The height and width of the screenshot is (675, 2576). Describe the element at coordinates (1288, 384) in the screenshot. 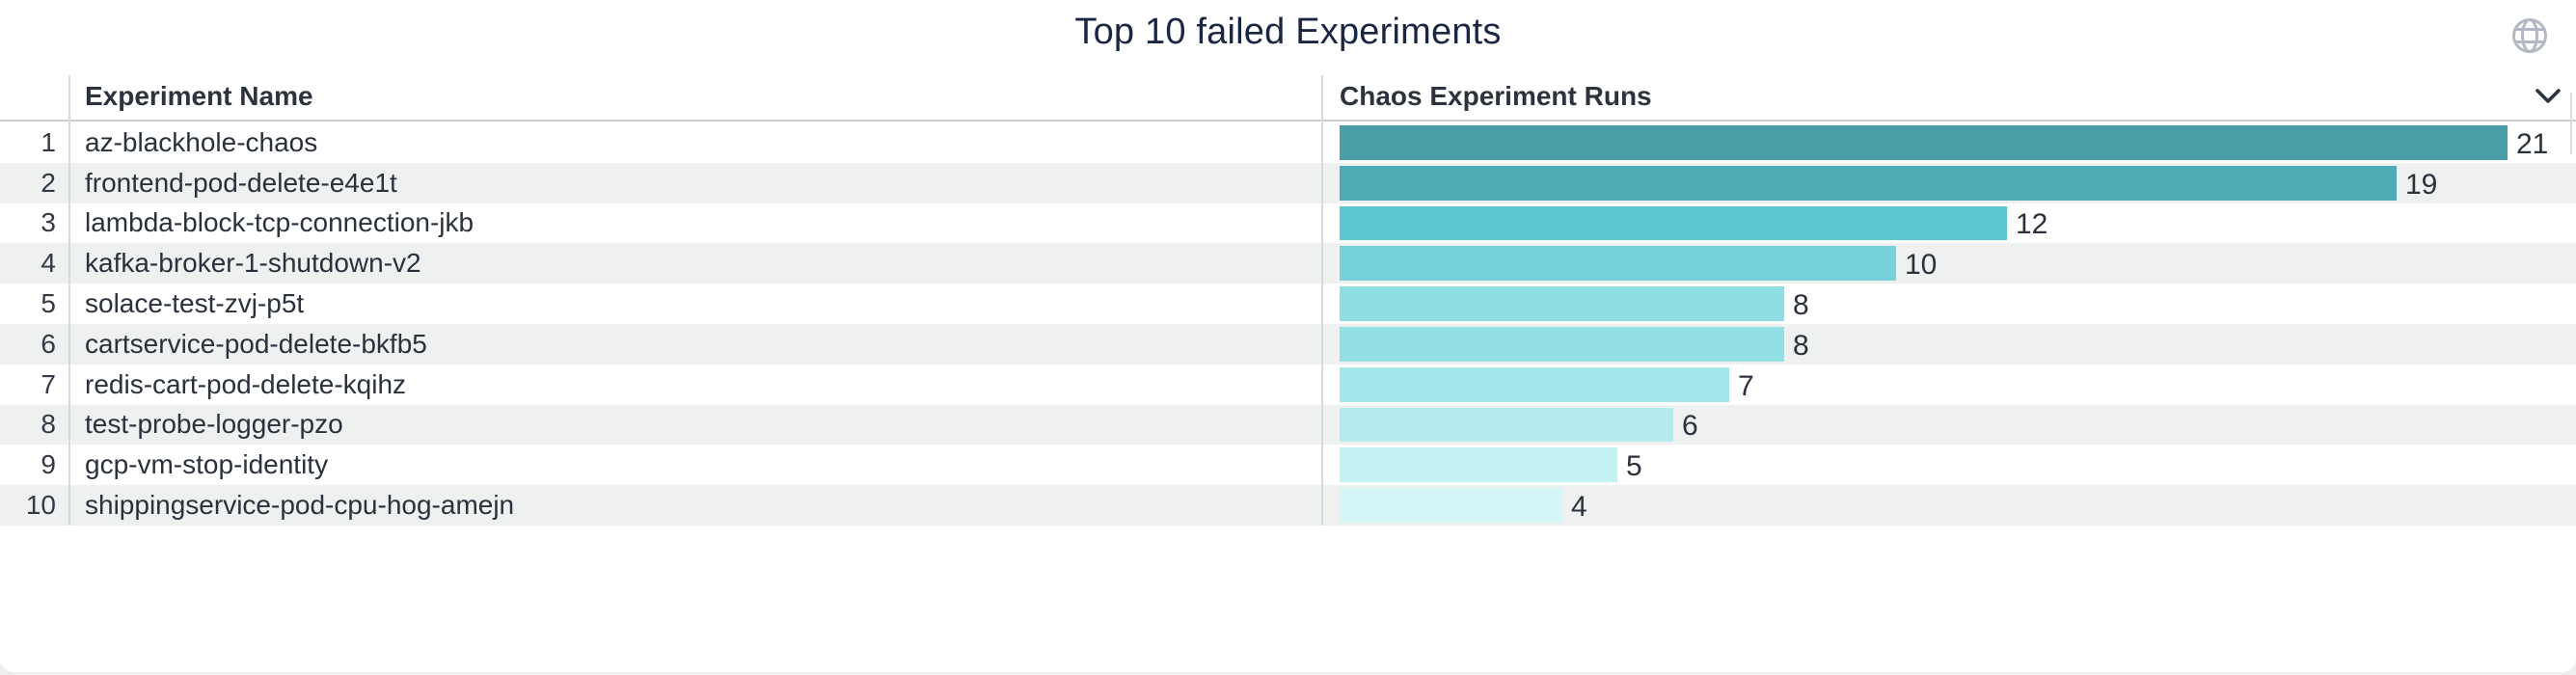

I see `table-row: 7 redis-cart-pod-delete-kqihz 7` at that location.